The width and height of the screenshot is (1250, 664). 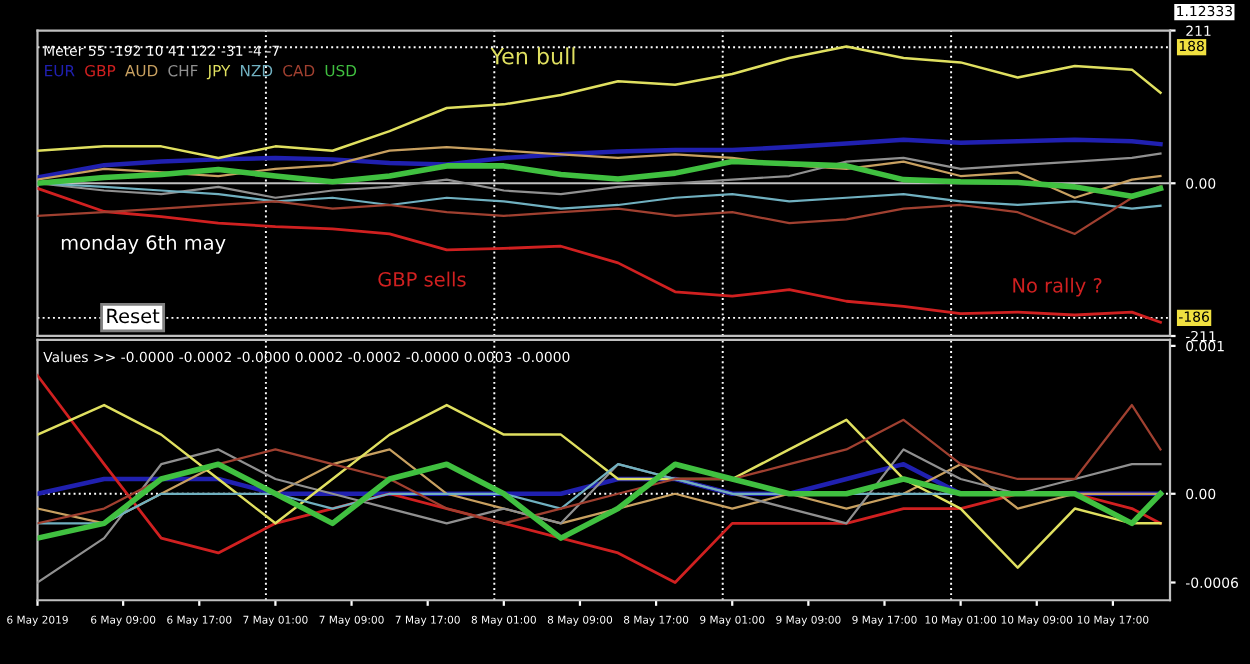 What do you see at coordinates (143, 244) in the screenshot?
I see `annotation: monday 6th may` at bounding box center [143, 244].